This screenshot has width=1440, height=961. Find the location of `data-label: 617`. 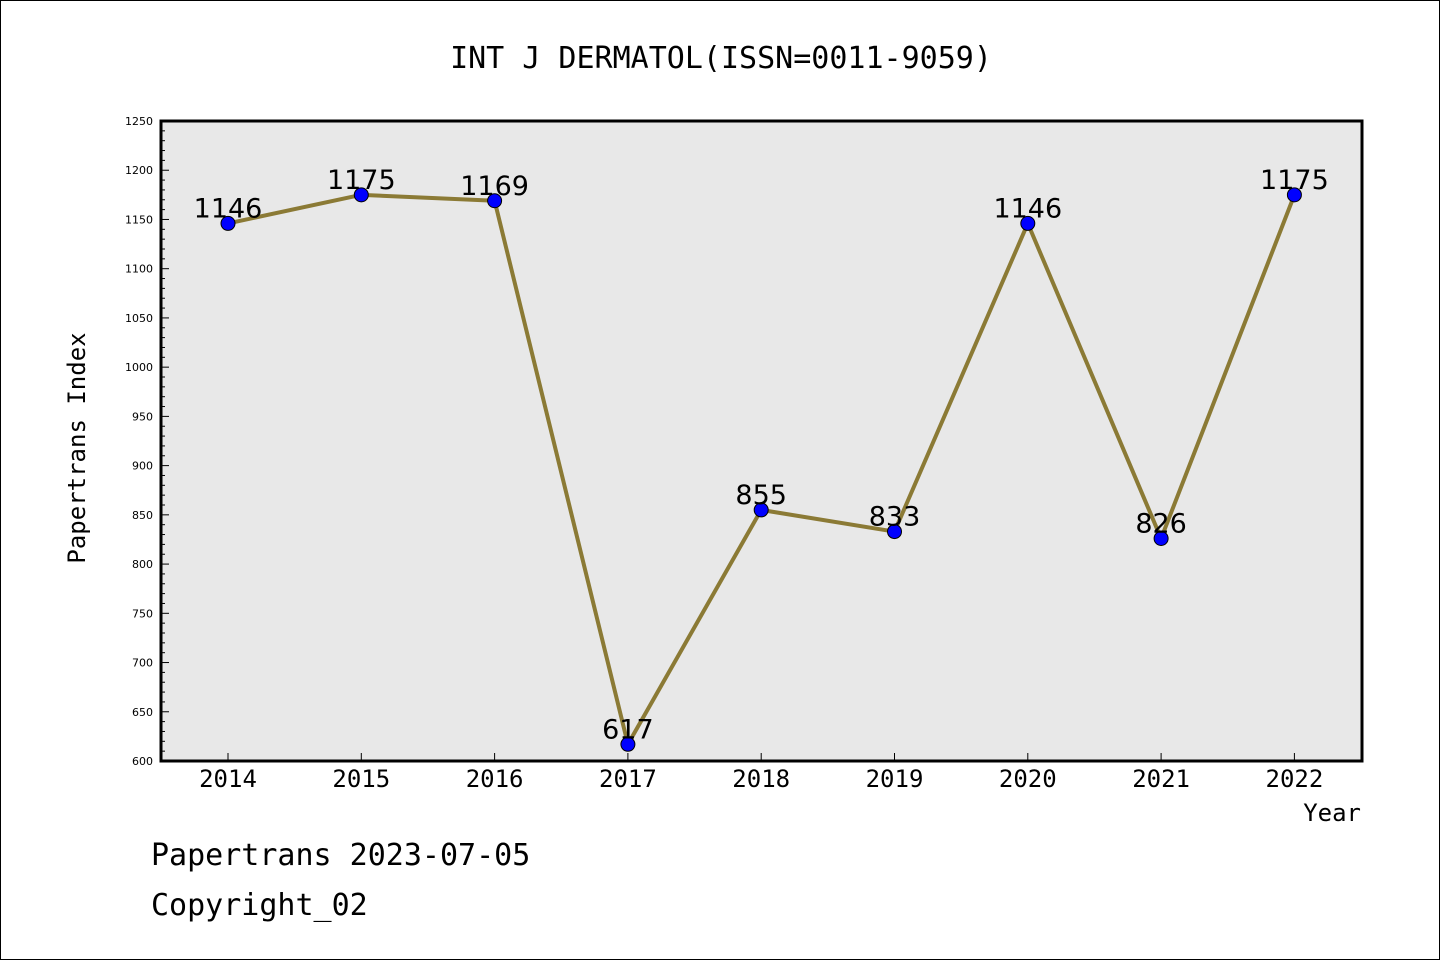

data-label: 617 is located at coordinates (628, 729).